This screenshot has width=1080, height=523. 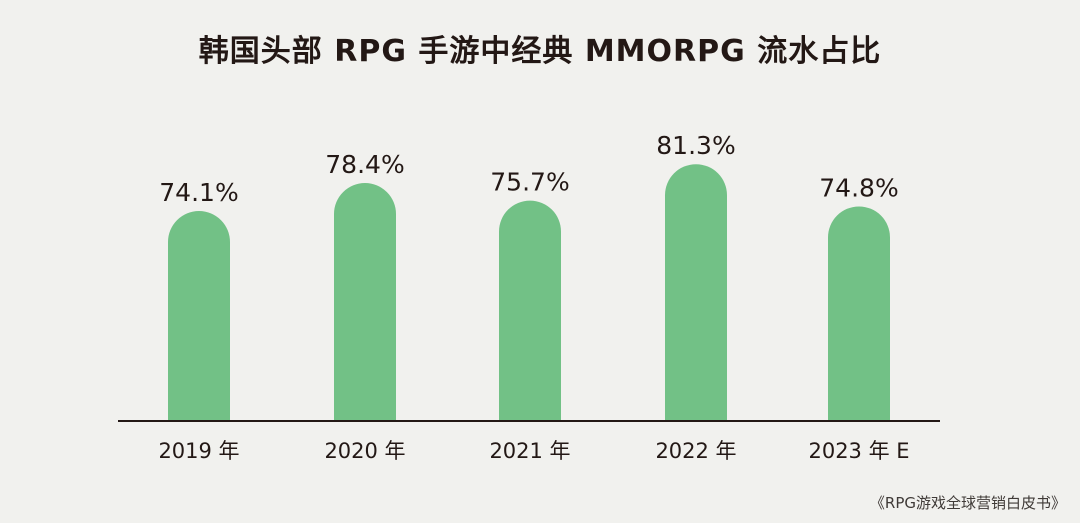 What do you see at coordinates (540, 51) in the screenshot?
I see `chart-title: 韩国头部 RPG 手游中经典 MMORPG 流水占比` at bounding box center [540, 51].